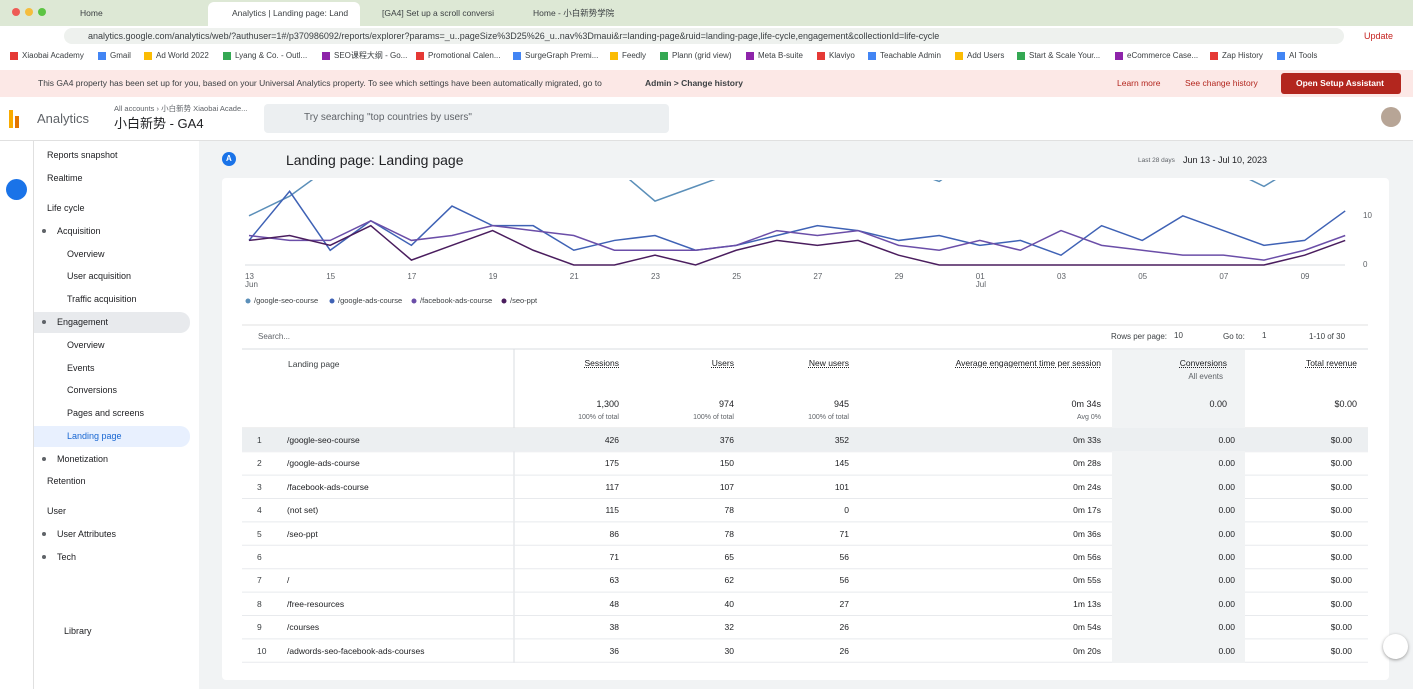  What do you see at coordinates (259, 580) in the screenshot?
I see `row-index: 7` at bounding box center [259, 580].